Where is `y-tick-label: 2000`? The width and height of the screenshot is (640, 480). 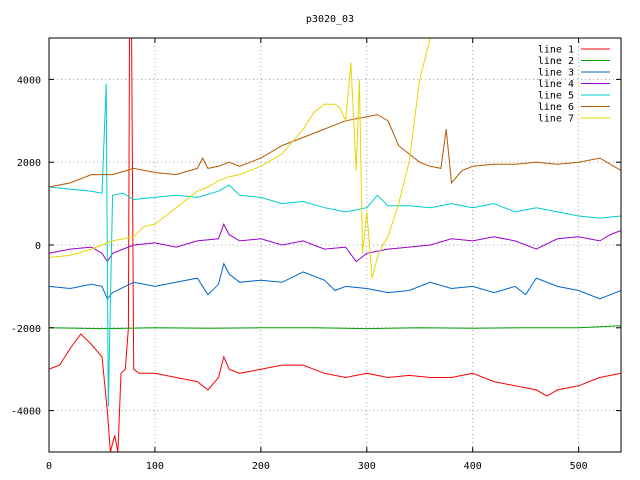
y-tick-label: 2000 is located at coordinates (29, 163).